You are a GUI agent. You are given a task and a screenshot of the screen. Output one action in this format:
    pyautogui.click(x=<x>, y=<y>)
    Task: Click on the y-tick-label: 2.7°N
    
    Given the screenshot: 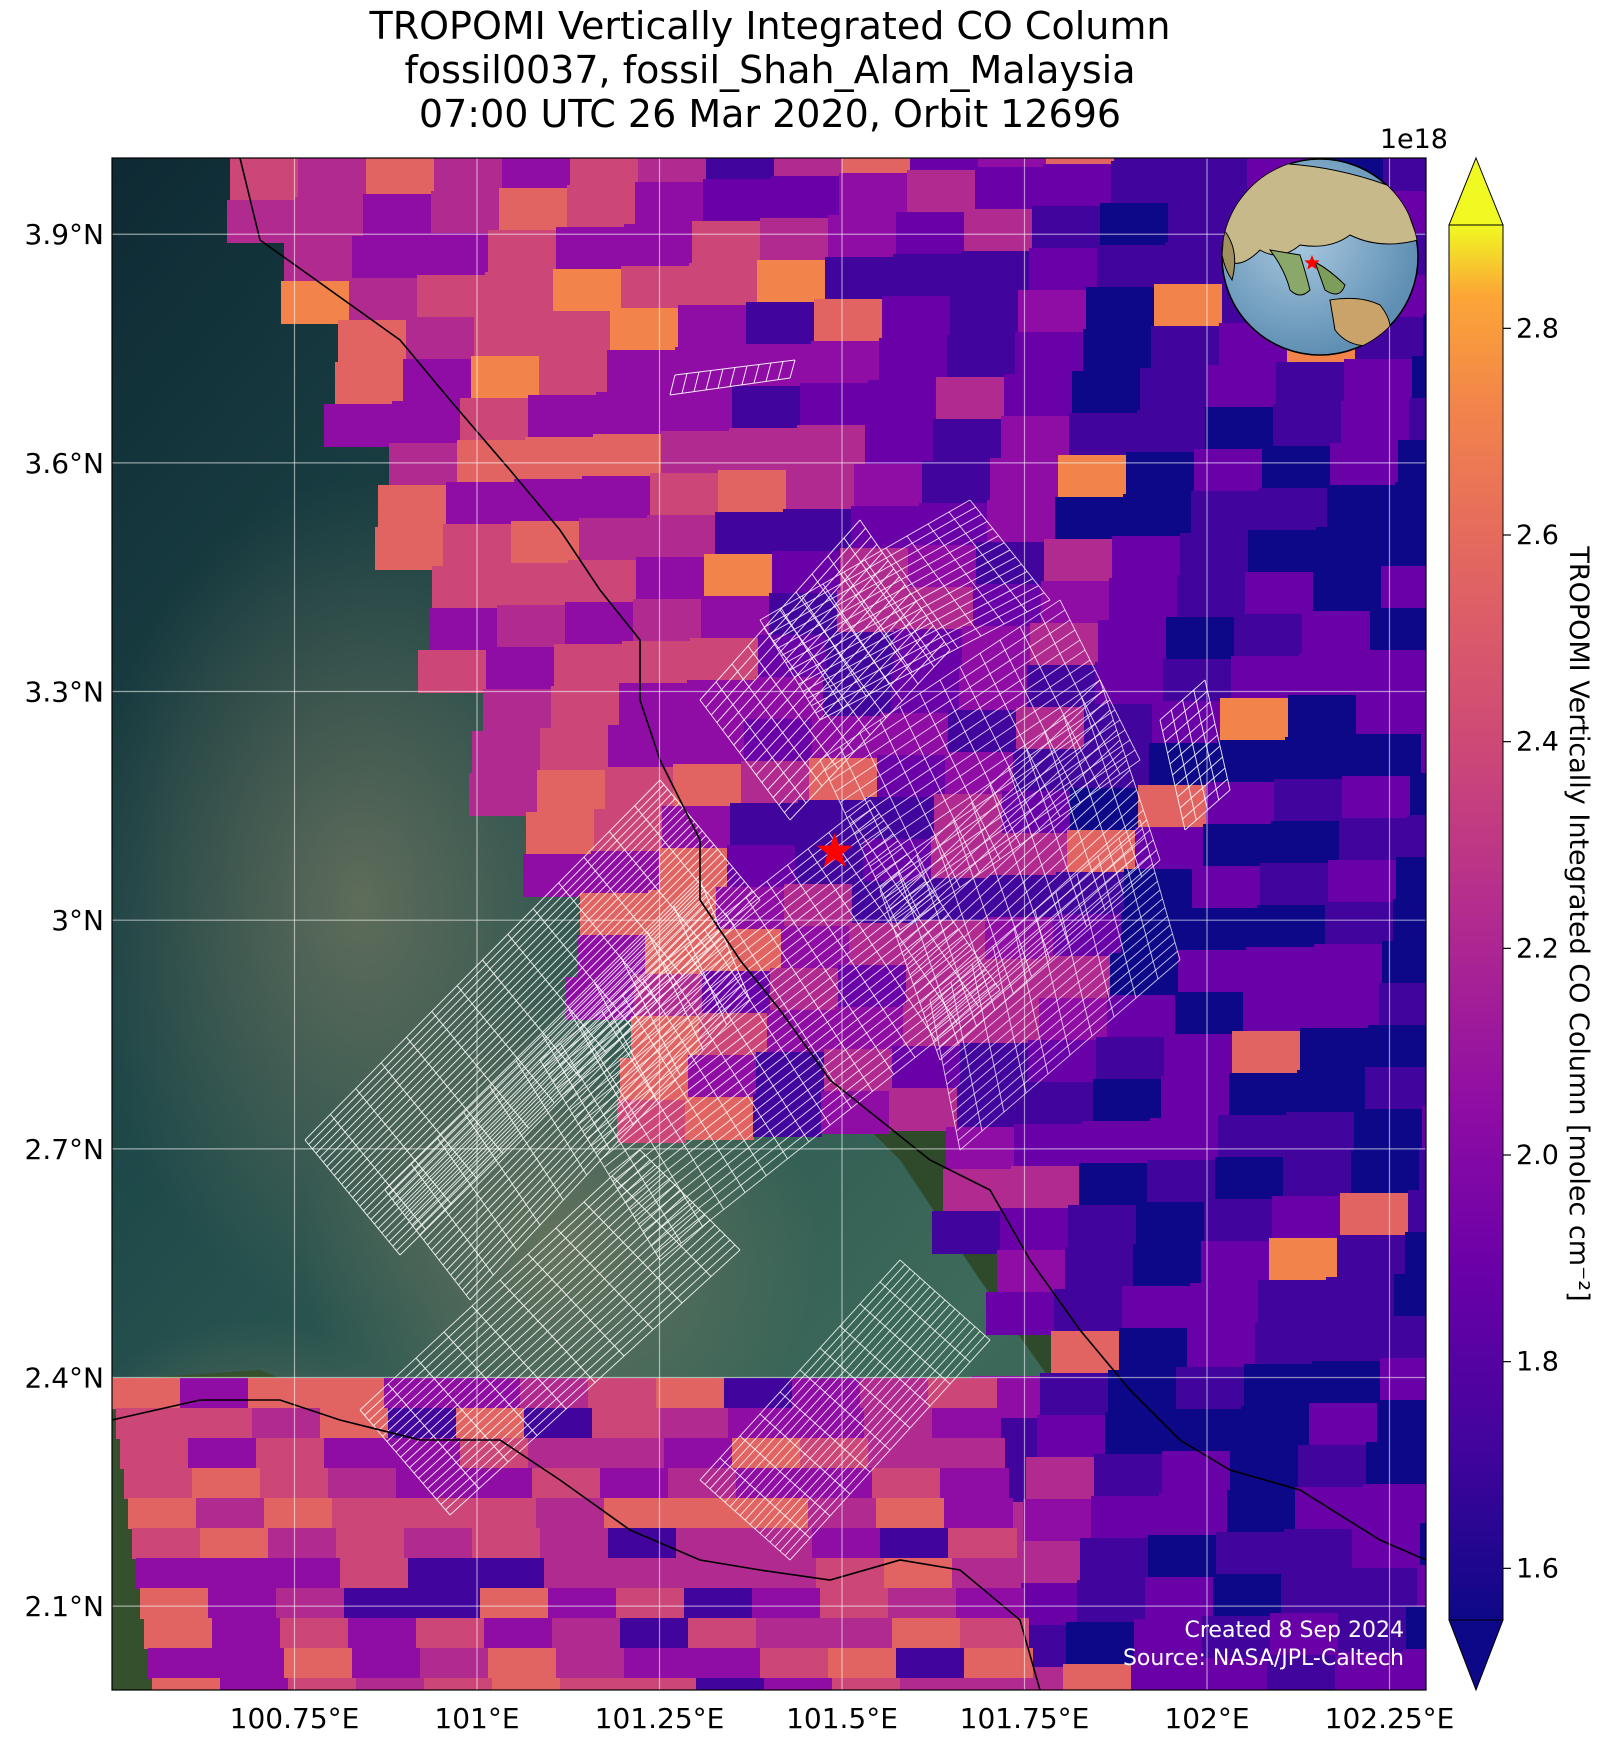 What is the action you would take?
    pyautogui.click(x=64, y=1149)
    